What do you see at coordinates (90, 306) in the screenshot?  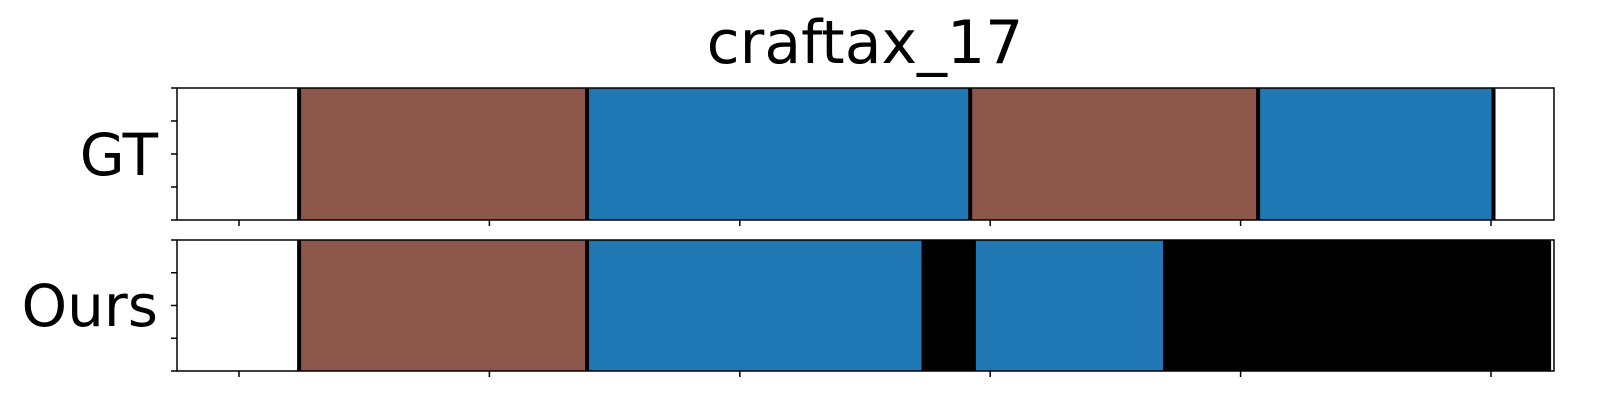 I see `row-label-ours: Ours` at bounding box center [90, 306].